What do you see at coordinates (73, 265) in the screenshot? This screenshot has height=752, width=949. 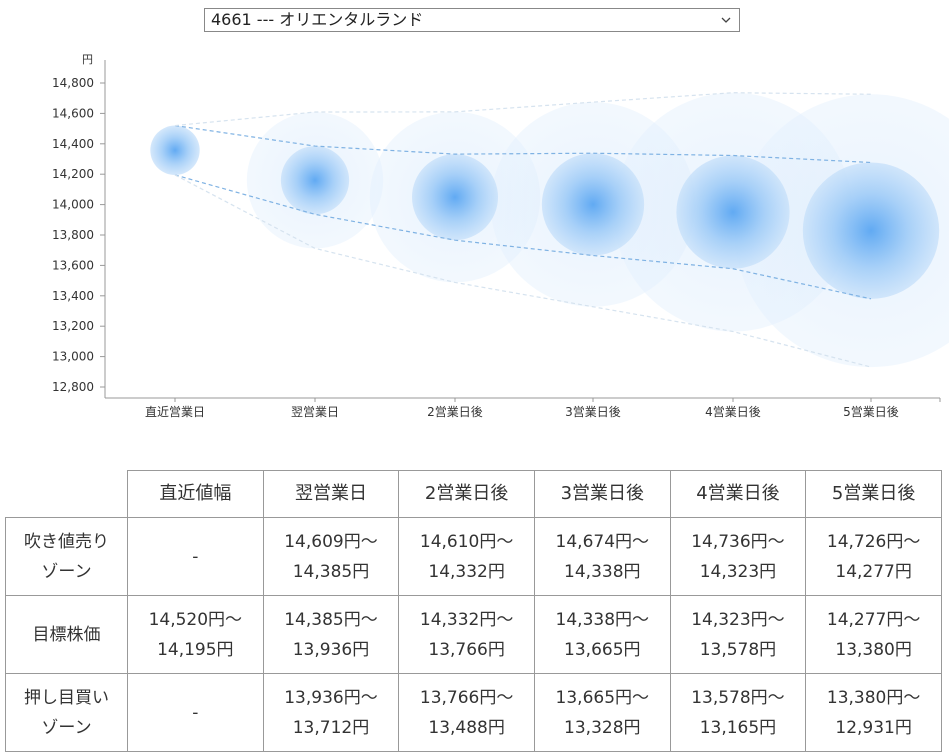 I see `y-tick-label: 13,600` at bounding box center [73, 265].